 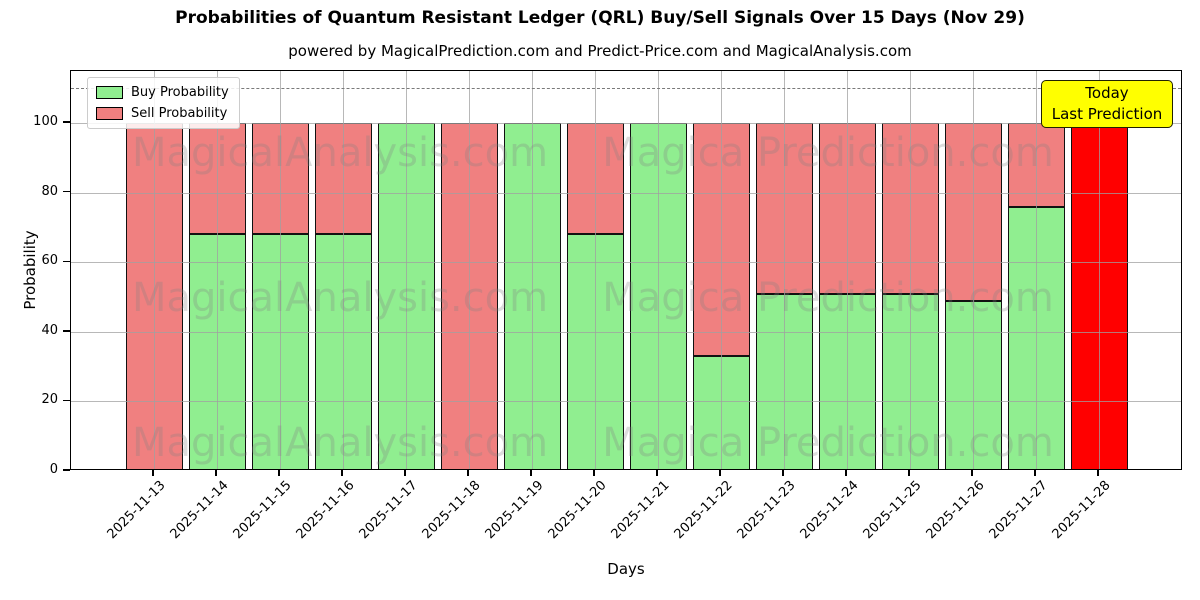 I want to click on x-tick-label: 2025-11-25, so click(x=892, y=510).